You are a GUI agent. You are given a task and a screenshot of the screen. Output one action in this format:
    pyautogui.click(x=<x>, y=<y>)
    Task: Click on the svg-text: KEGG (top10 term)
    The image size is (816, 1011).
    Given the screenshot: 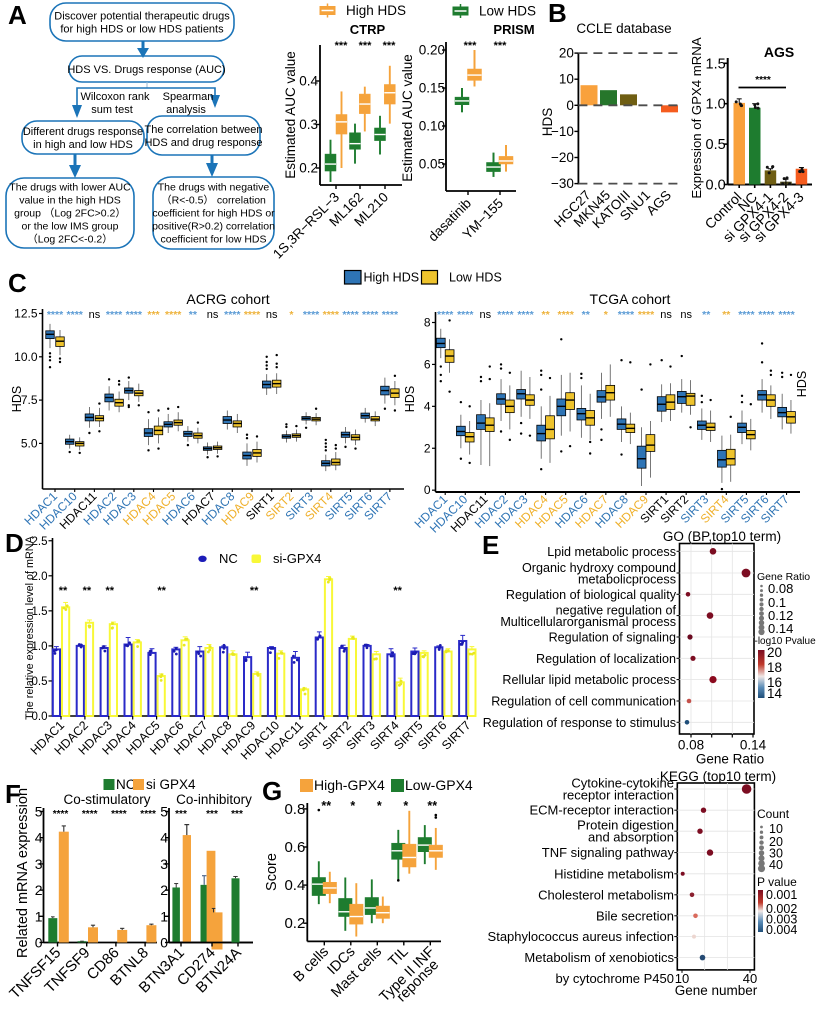 What is the action you would take?
    pyautogui.click(x=718, y=776)
    